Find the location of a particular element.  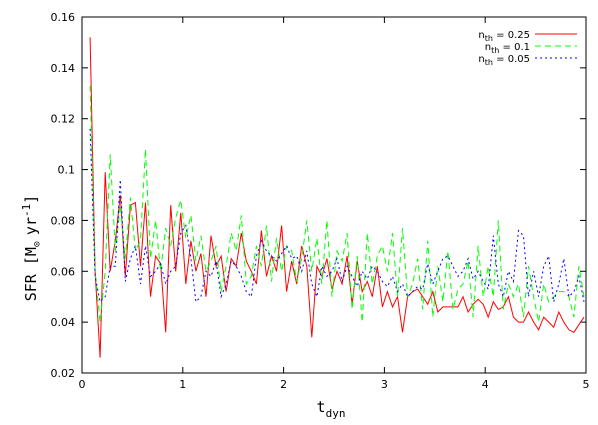

x-tick-label: 0 is located at coordinates (82, 384).